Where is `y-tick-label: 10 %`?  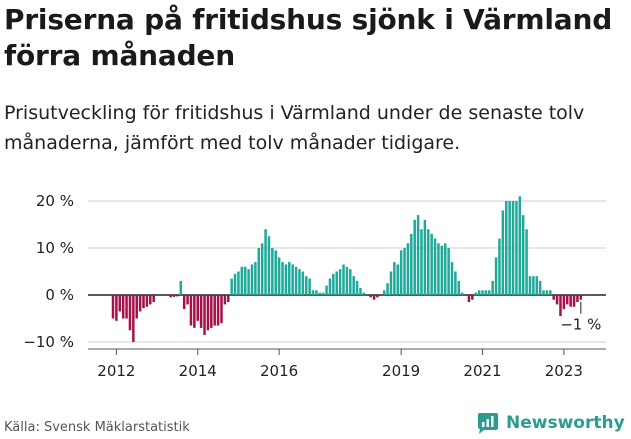
y-tick-label: 10 % is located at coordinates (55, 248).